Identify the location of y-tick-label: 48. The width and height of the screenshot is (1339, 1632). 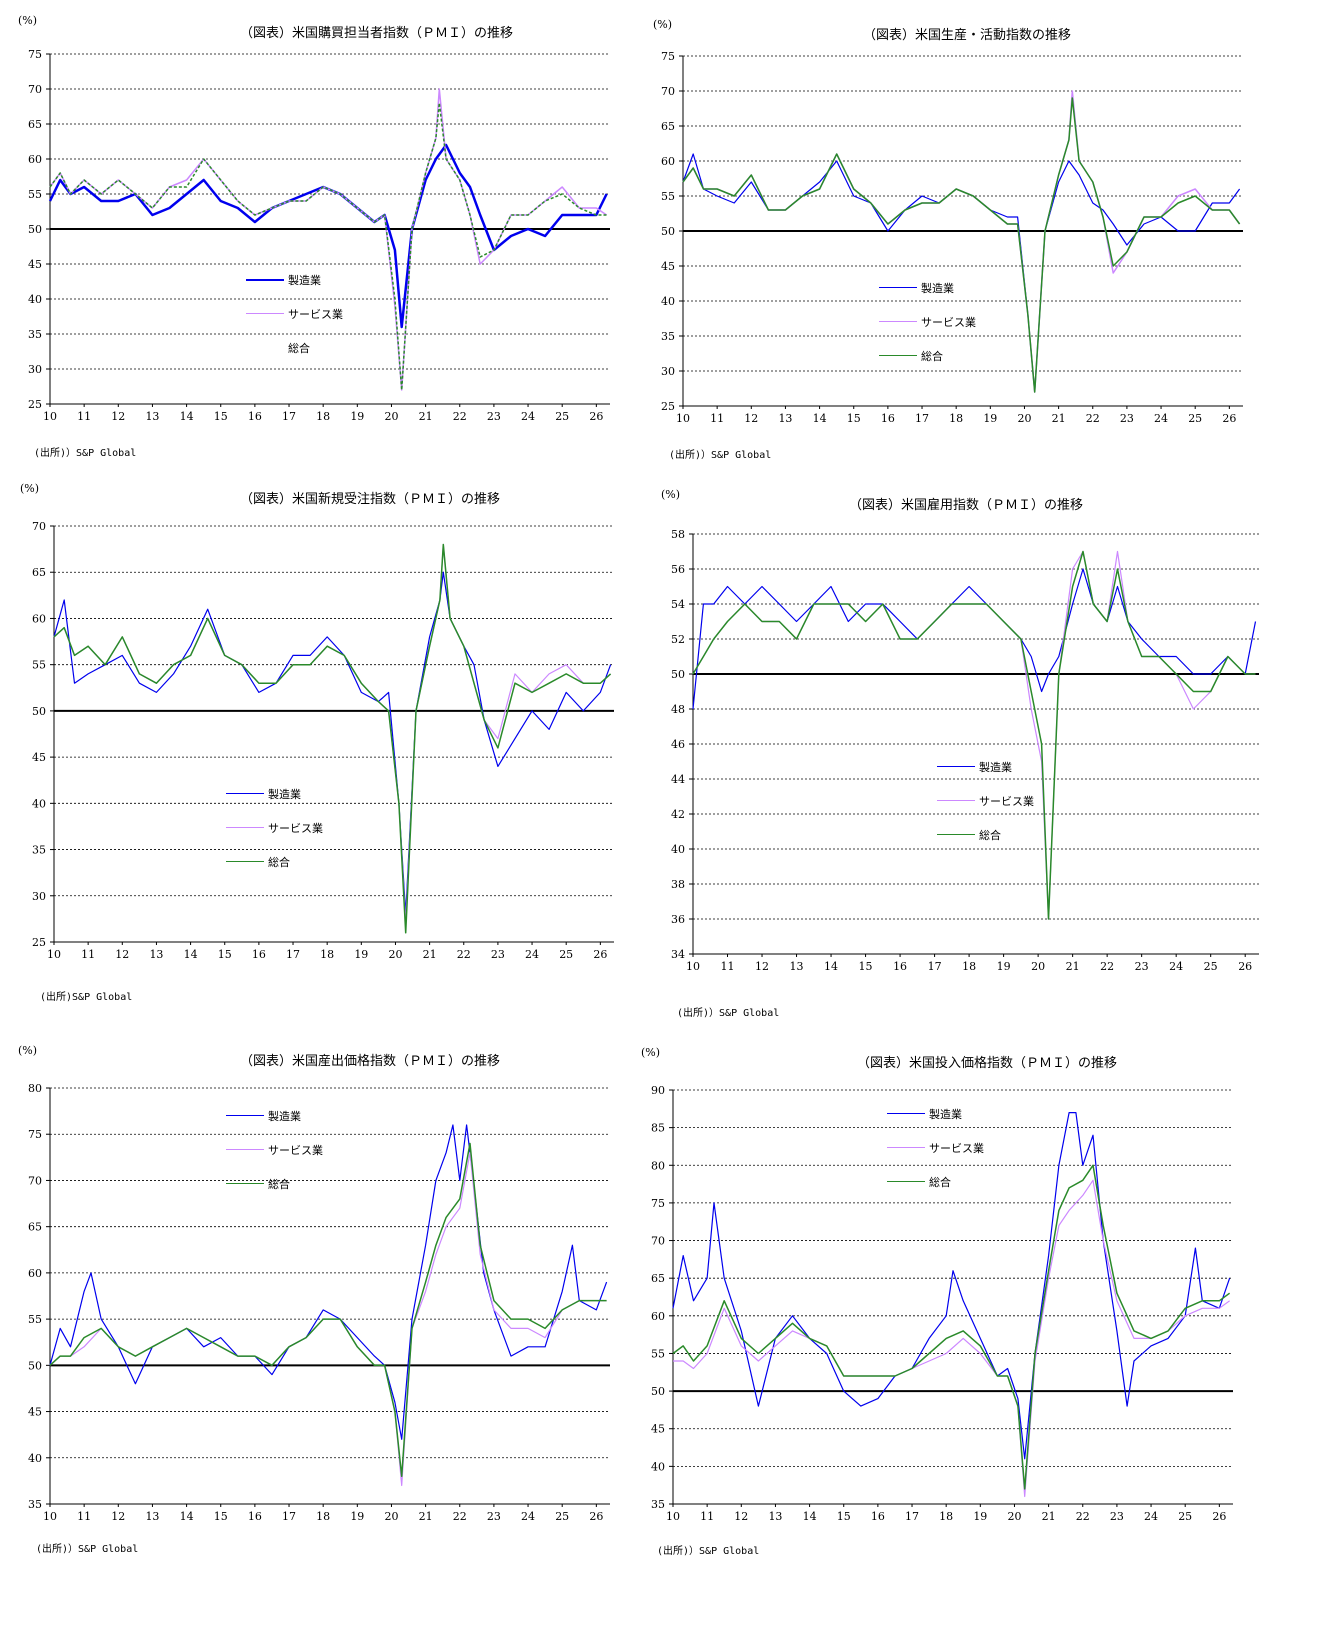
(678, 709).